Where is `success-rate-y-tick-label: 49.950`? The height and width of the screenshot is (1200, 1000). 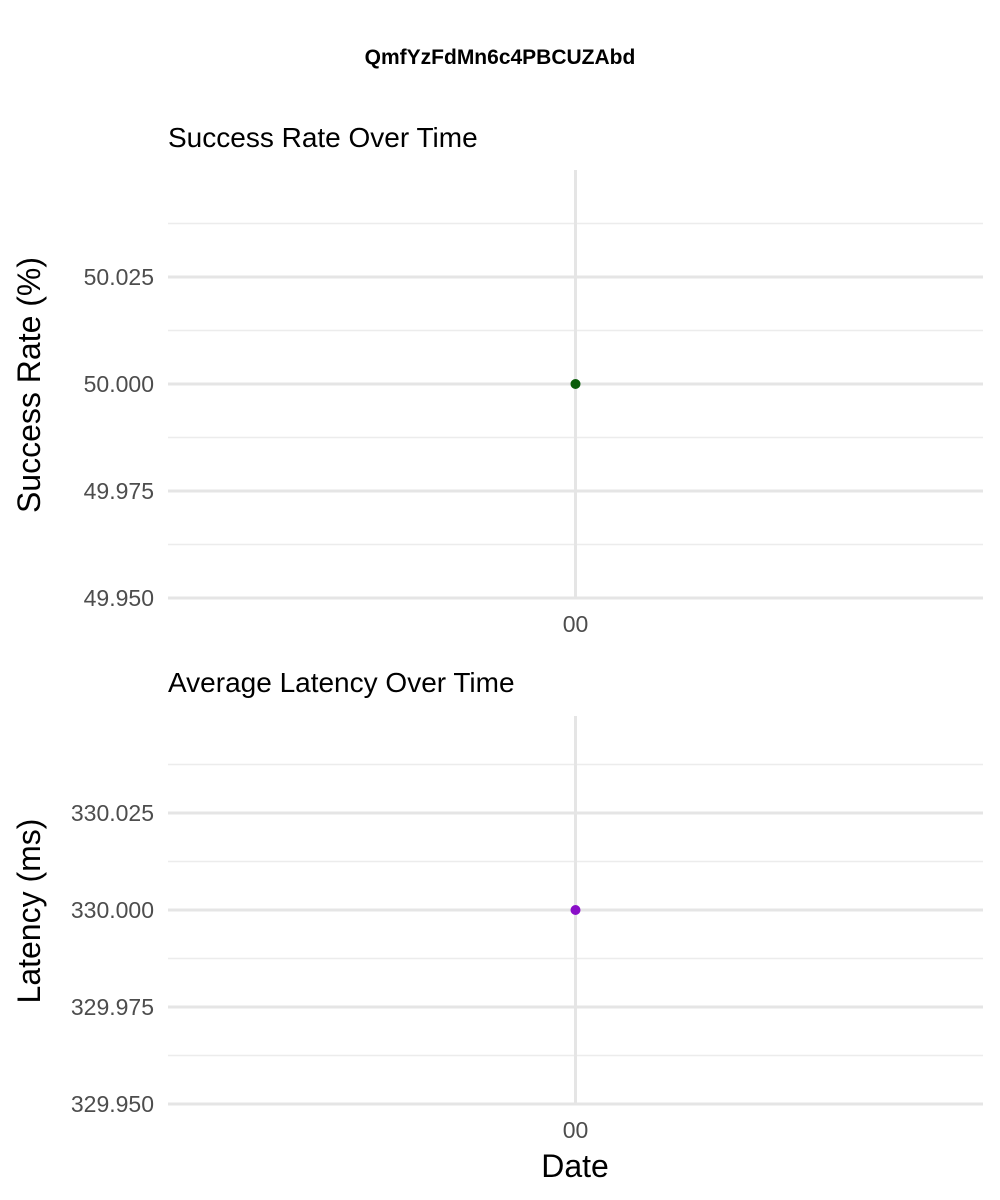 success-rate-y-tick-label: 49.950 is located at coordinates (119, 598).